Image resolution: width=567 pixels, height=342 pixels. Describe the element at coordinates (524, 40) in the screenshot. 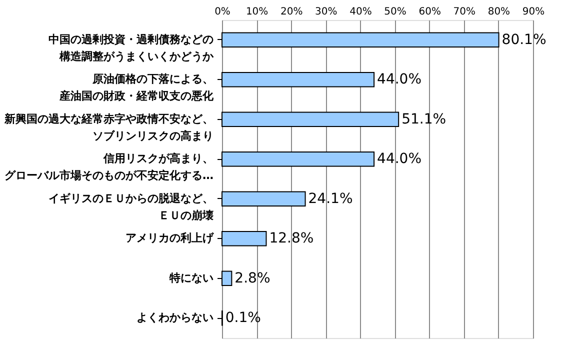

I see `data-label: 80.1%` at that location.